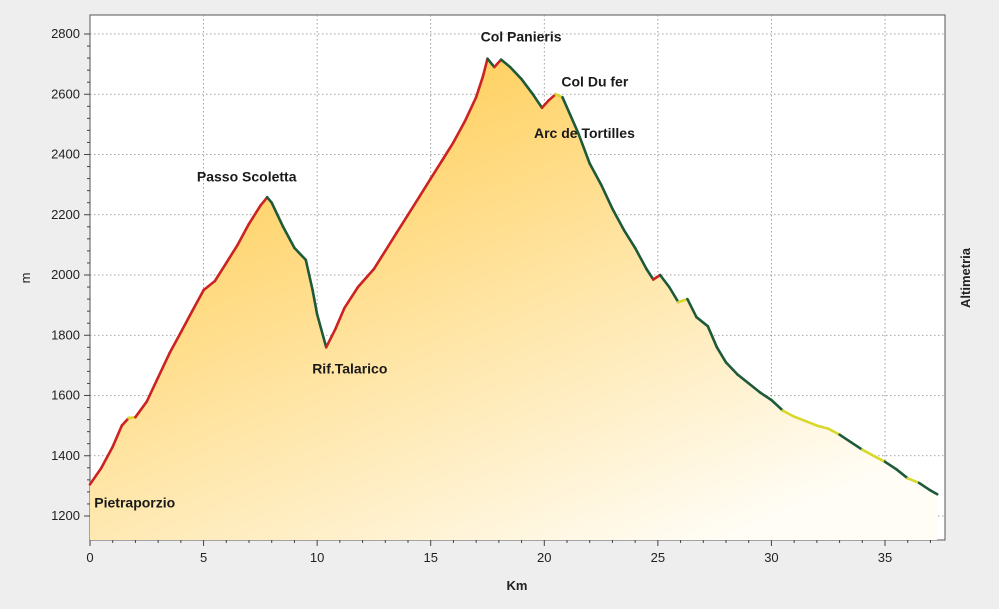  Describe the element at coordinates (65, 515) in the screenshot. I see `y-tick-label: 1200` at that location.